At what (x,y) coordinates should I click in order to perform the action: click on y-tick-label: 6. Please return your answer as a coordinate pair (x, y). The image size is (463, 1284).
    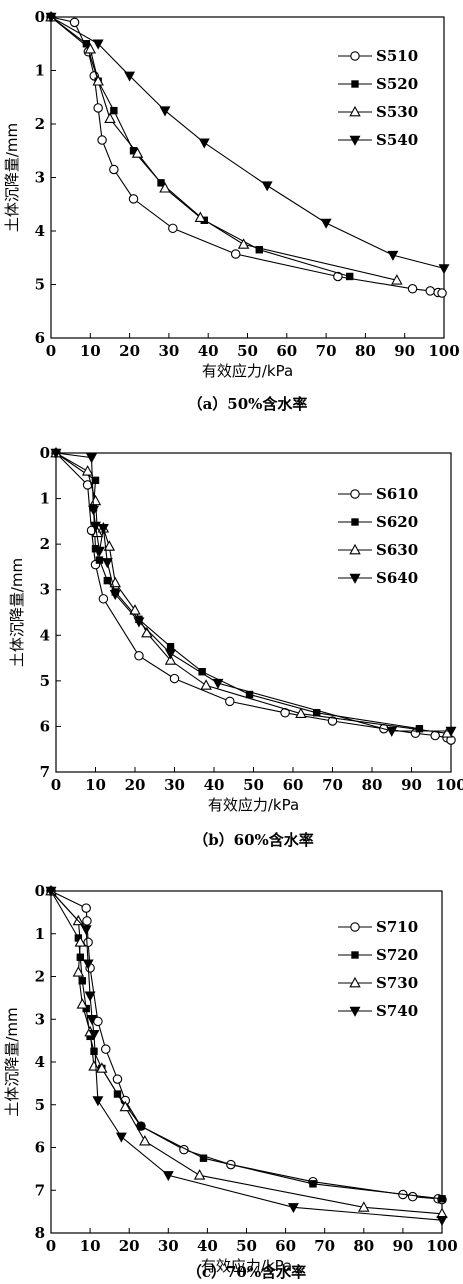
    Looking at the image, I should click on (45, 726).